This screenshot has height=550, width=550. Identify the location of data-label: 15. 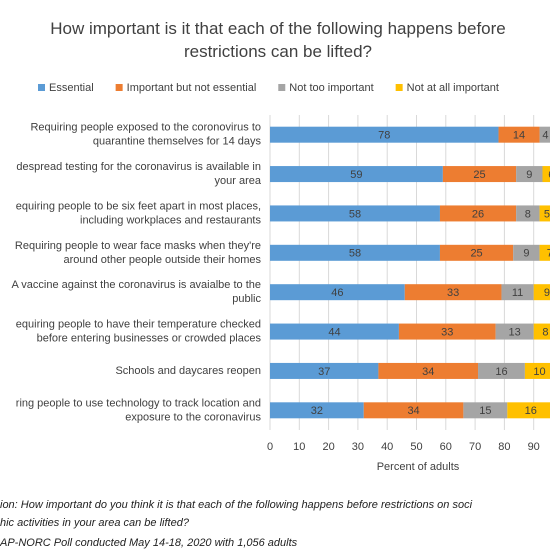
(485, 411).